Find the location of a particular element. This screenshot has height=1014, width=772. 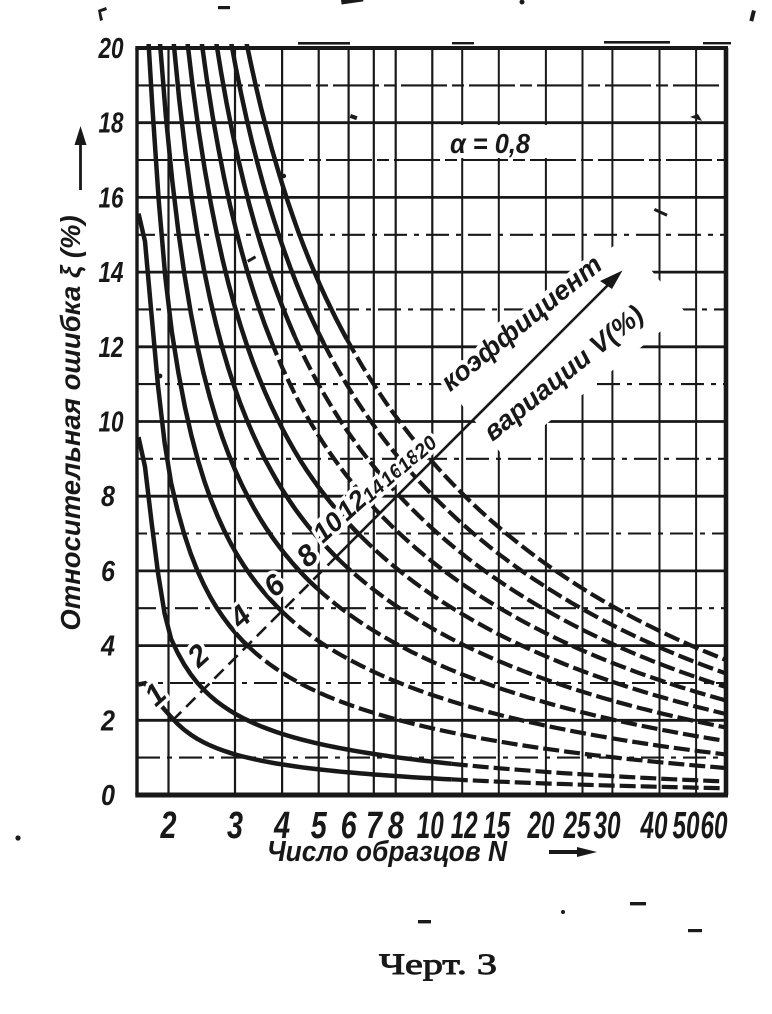

svg-text: 0 is located at coordinates (108, 796).